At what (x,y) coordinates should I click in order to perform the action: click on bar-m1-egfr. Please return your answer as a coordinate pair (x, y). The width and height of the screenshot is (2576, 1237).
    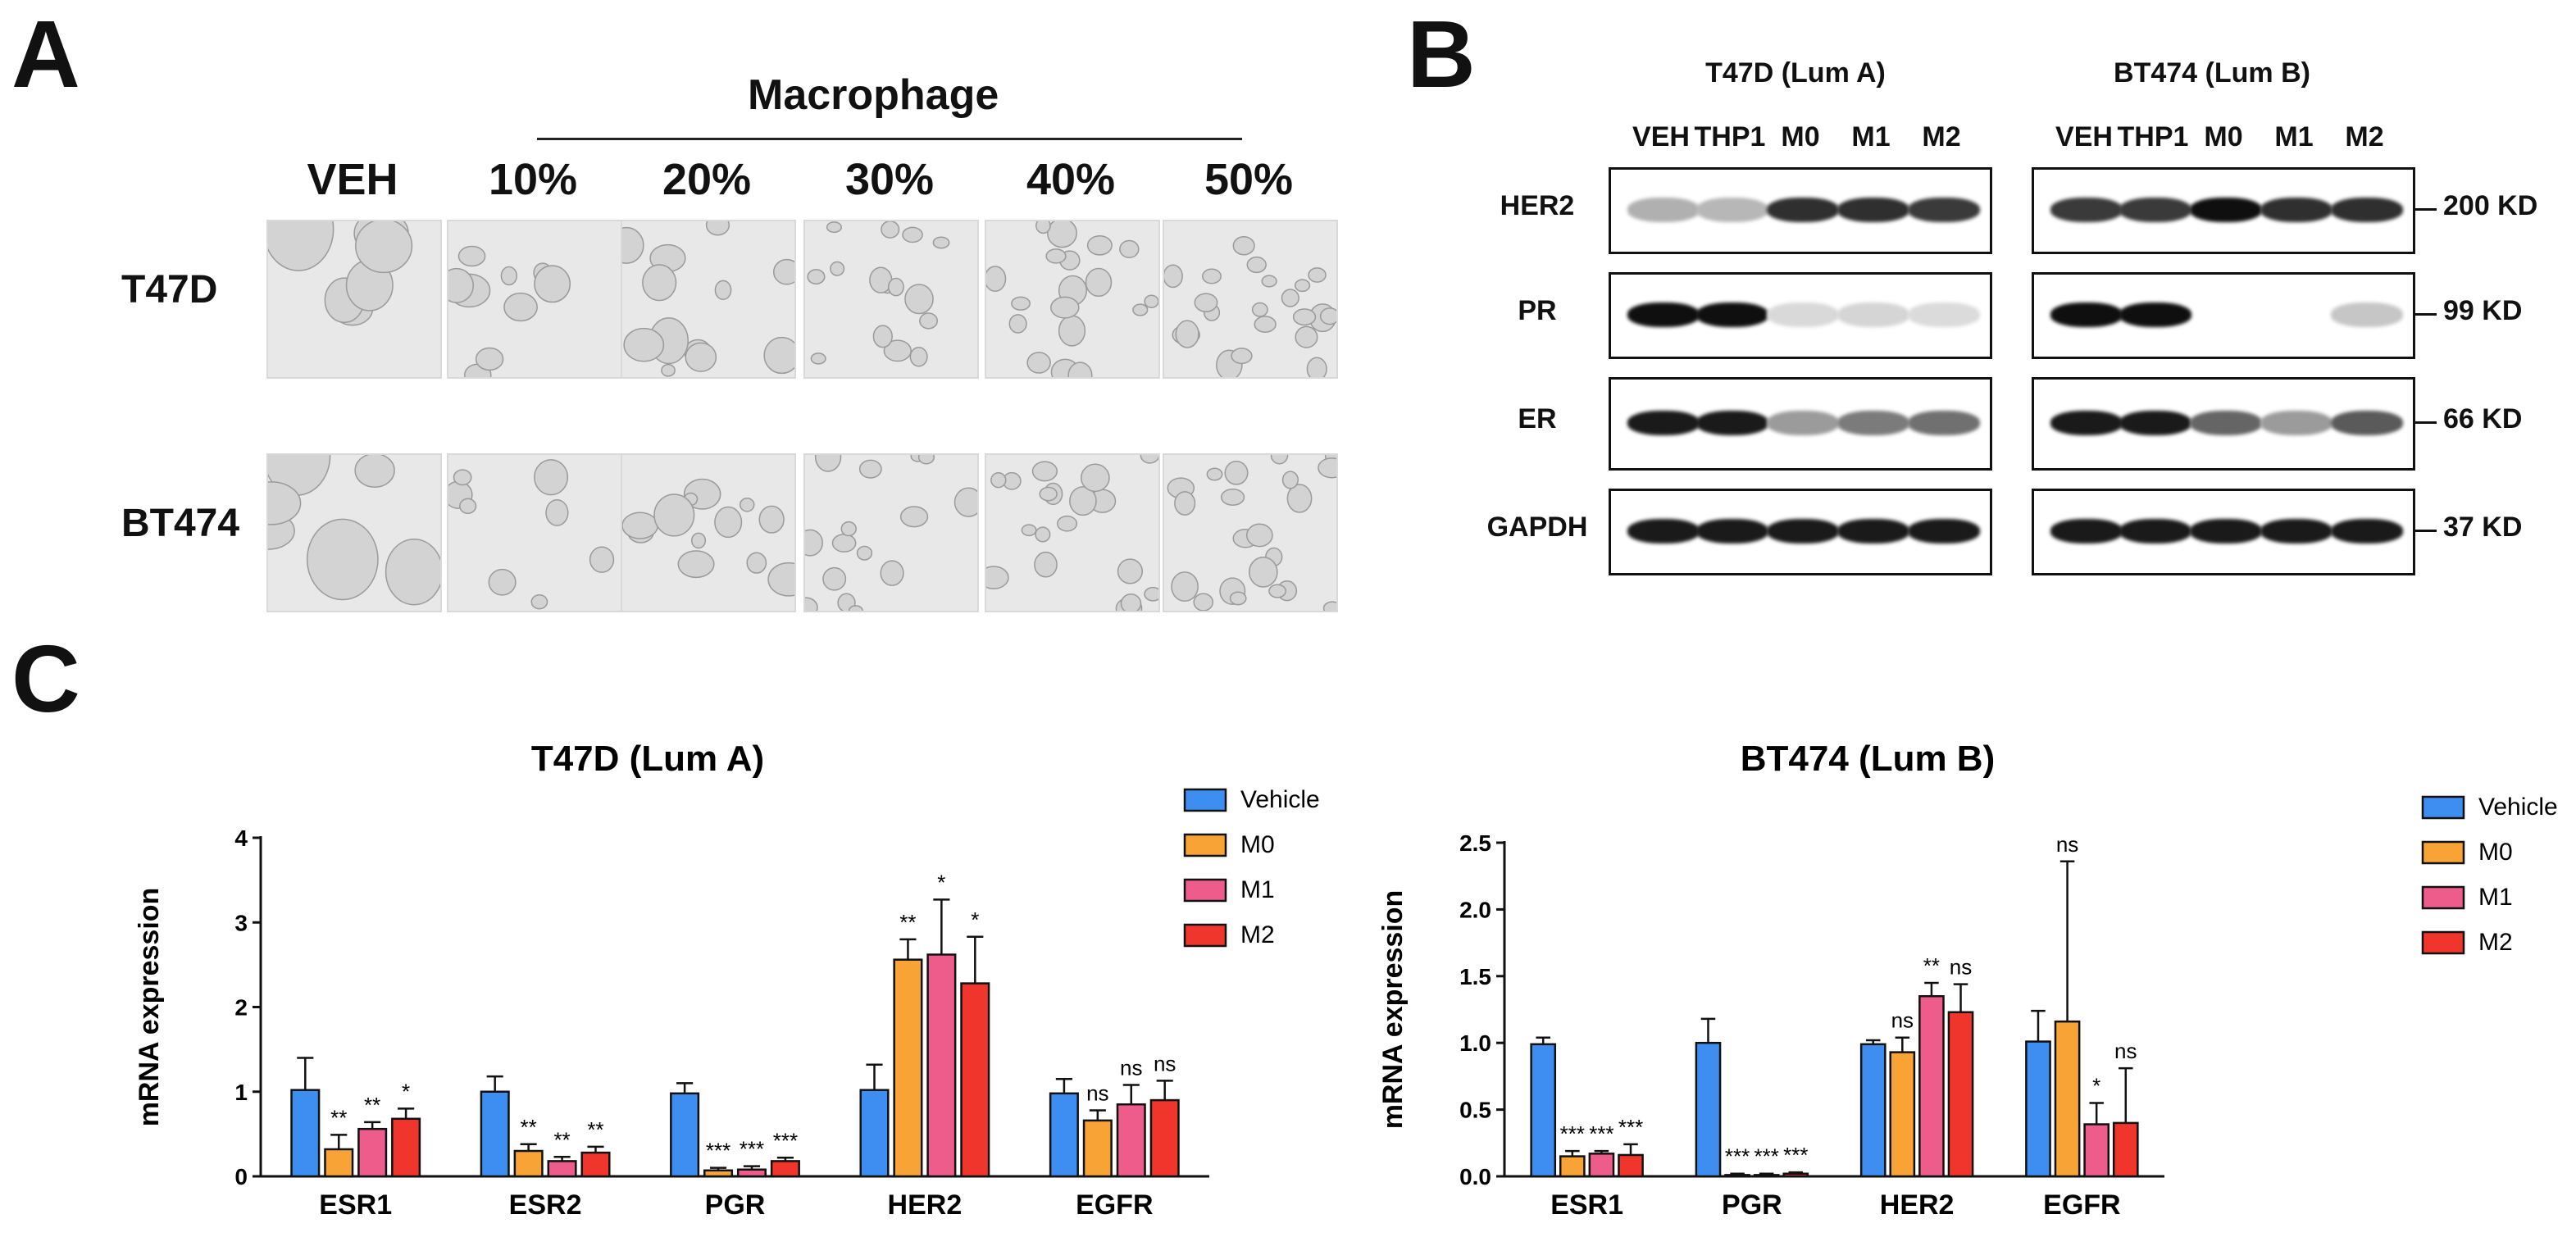
    Looking at the image, I should click on (2096, 1150).